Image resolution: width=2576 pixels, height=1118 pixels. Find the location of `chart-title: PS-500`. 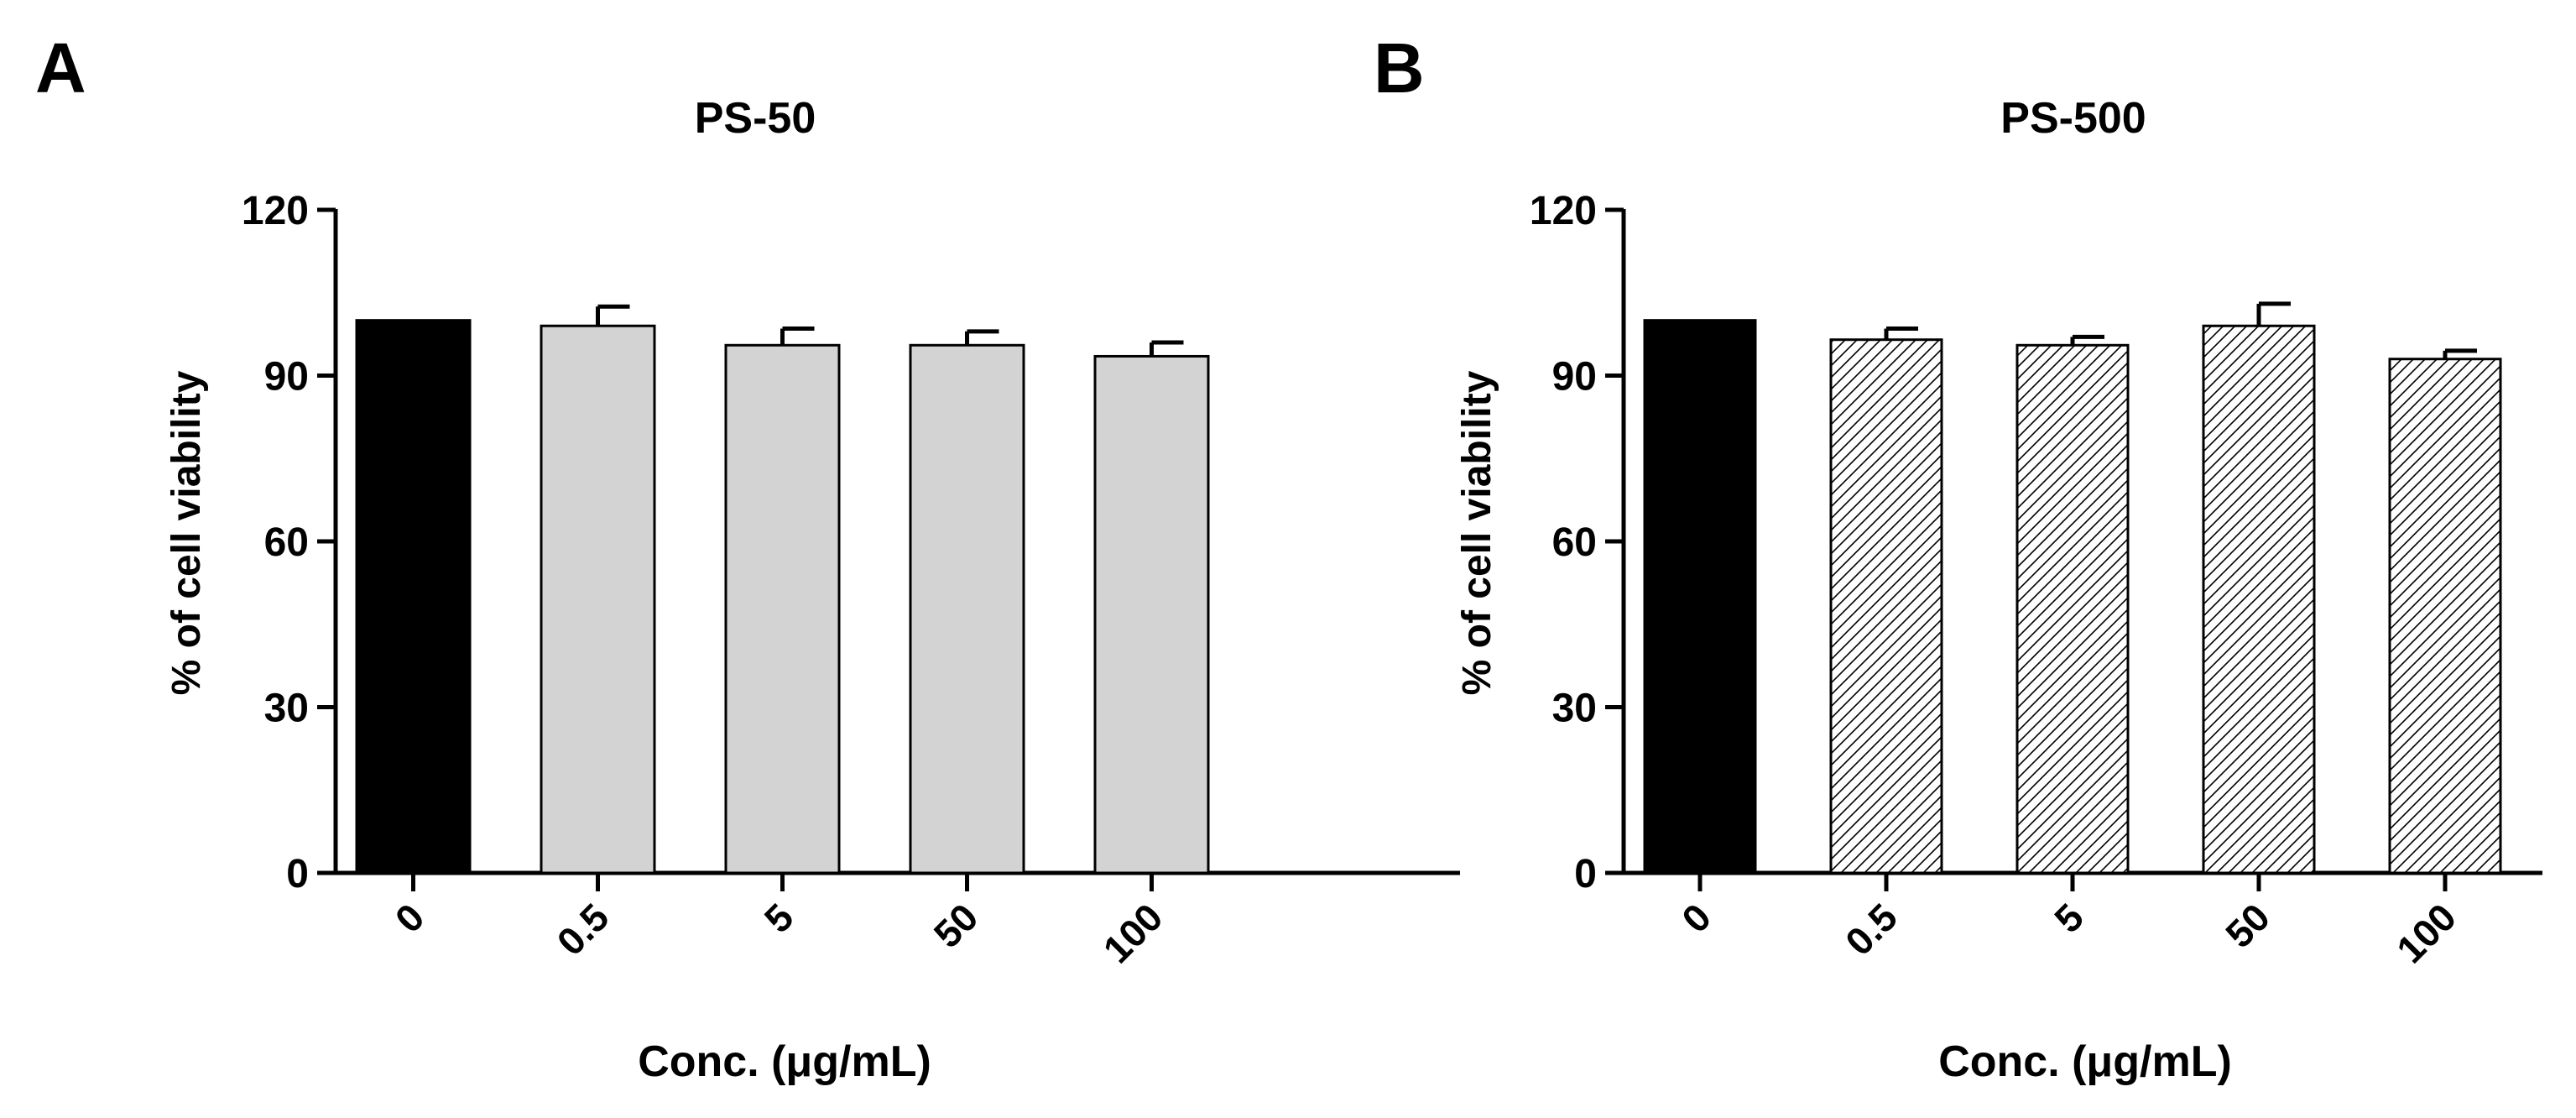

chart-title: PS-500 is located at coordinates (2073, 118).